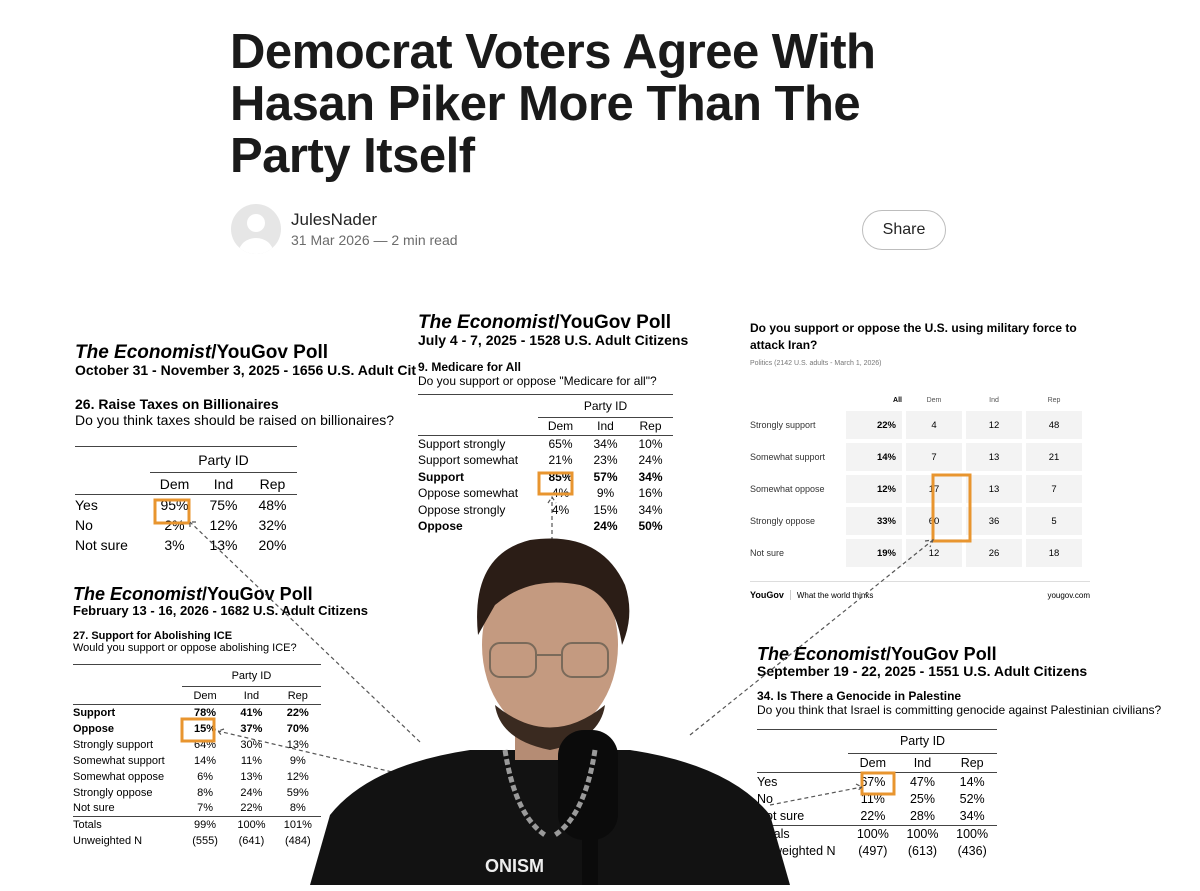 The height and width of the screenshot is (891, 1200). What do you see at coordinates (545, 444) in the screenshot?
I see `table-row: Support strongly 65% 34% 10%` at bounding box center [545, 444].